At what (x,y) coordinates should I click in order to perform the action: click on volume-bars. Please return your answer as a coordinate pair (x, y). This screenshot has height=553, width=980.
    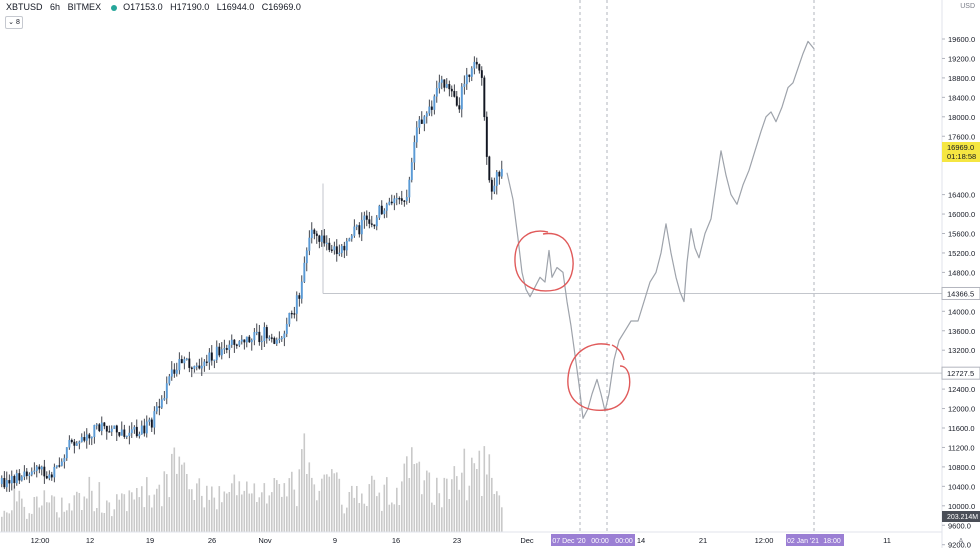
    Looking at the image, I should click on (252, 482).